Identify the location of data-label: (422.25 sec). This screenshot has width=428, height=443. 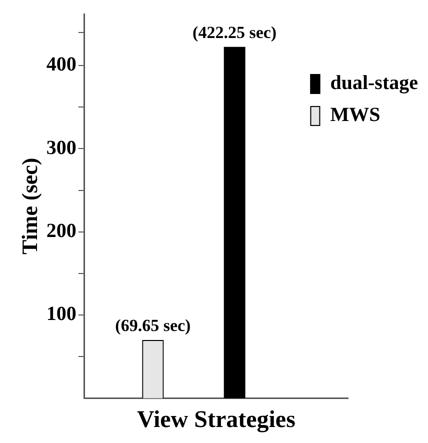
(234, 32).